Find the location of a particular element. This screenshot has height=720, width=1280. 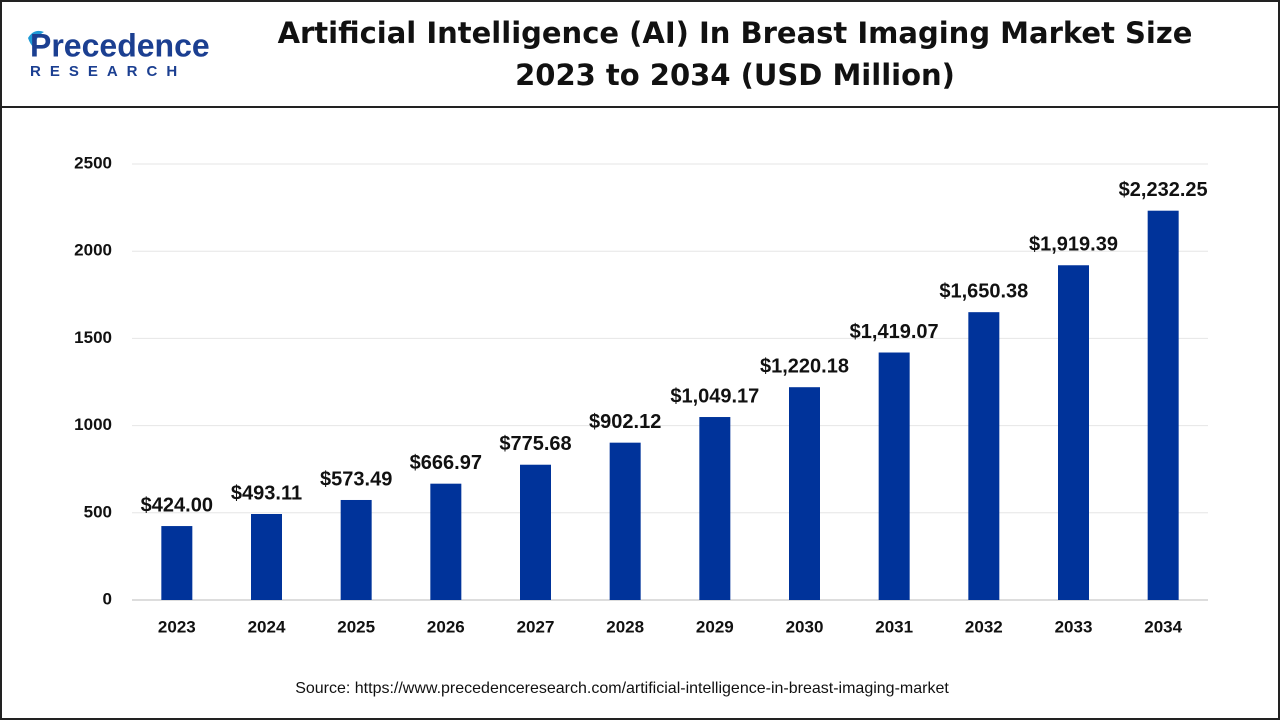

value-label: $775.68 is located at coordinates (535, 444).